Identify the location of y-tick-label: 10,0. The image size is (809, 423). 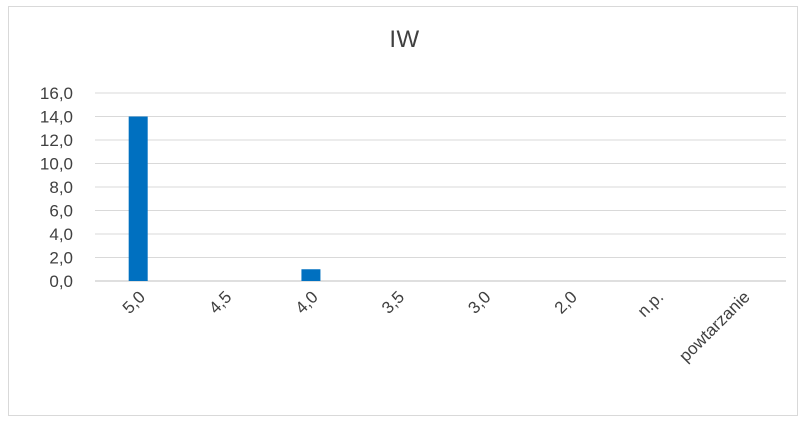
(56, 164).